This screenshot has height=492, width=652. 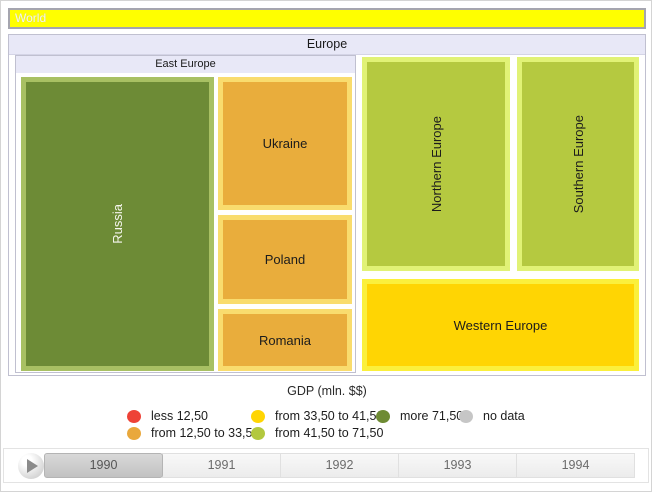 I want to click on legend-item-label: from 33,50 to 41,50, so click(x=329, y=416).